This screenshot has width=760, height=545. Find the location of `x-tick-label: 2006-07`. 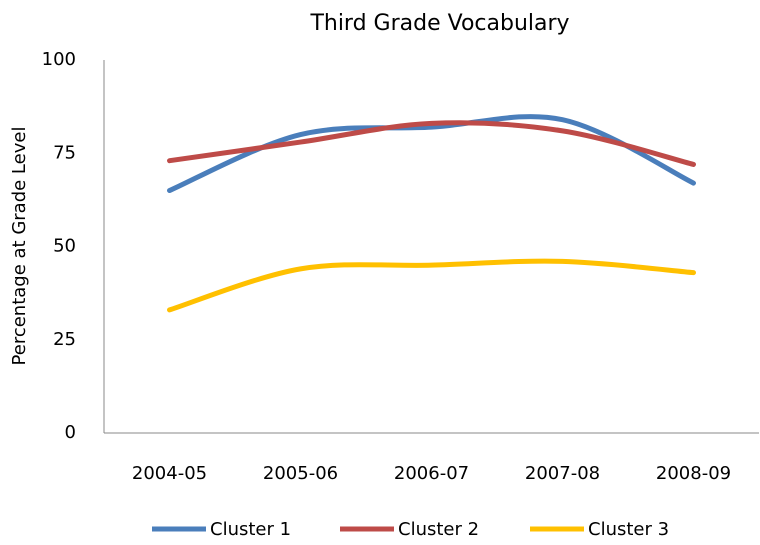

x-tick-label: 2006-07 is located at coordinates (431, 473).